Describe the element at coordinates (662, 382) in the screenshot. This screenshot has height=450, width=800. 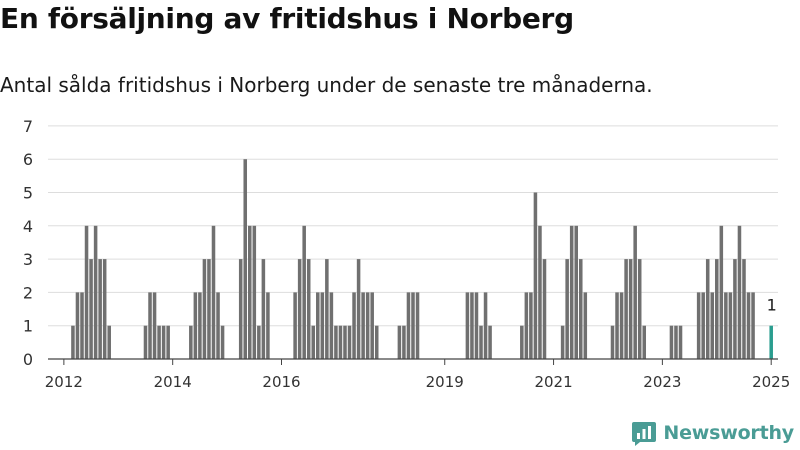
I see `x-tick-label: 2023` at that location.